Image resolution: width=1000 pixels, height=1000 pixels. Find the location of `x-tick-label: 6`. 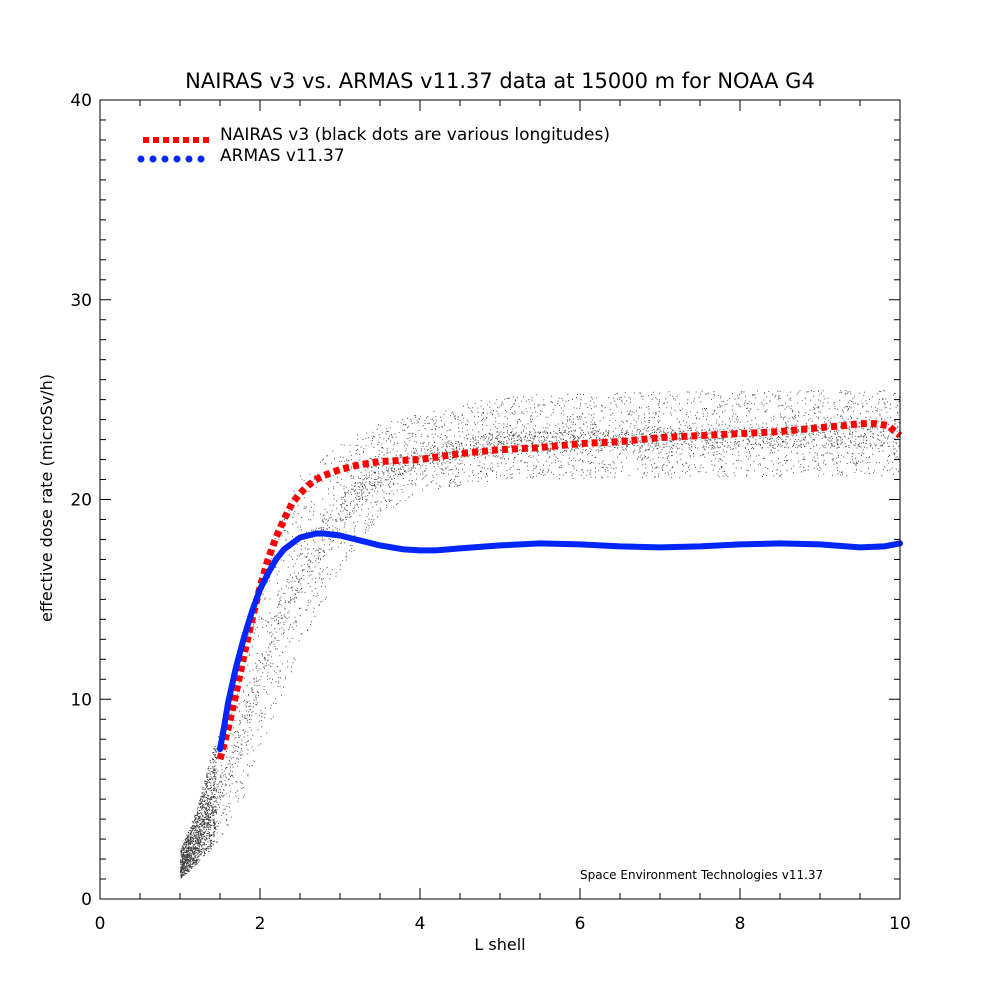

x-tick-label: 6 is located at coordinates (580, 924).